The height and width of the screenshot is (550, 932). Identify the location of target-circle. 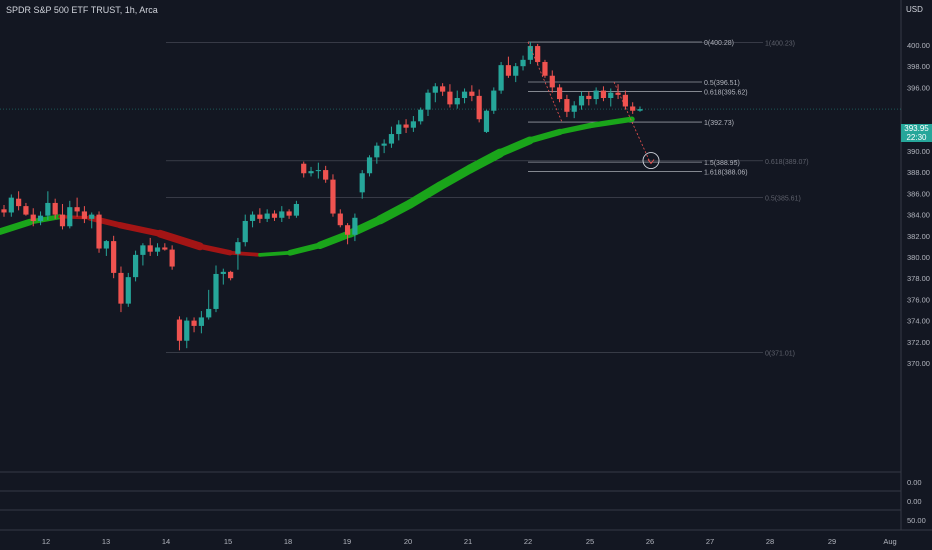
(651, 160).